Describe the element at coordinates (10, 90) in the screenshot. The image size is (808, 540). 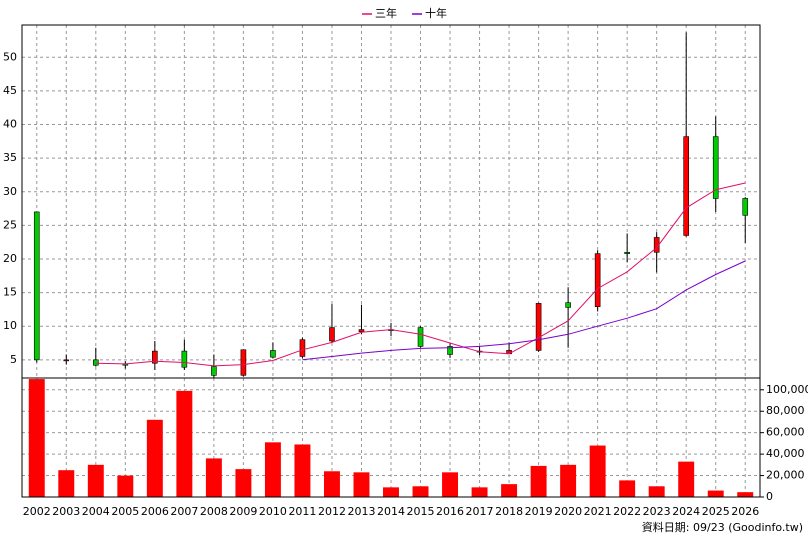
I see `y-tick-label: 45` at that location.